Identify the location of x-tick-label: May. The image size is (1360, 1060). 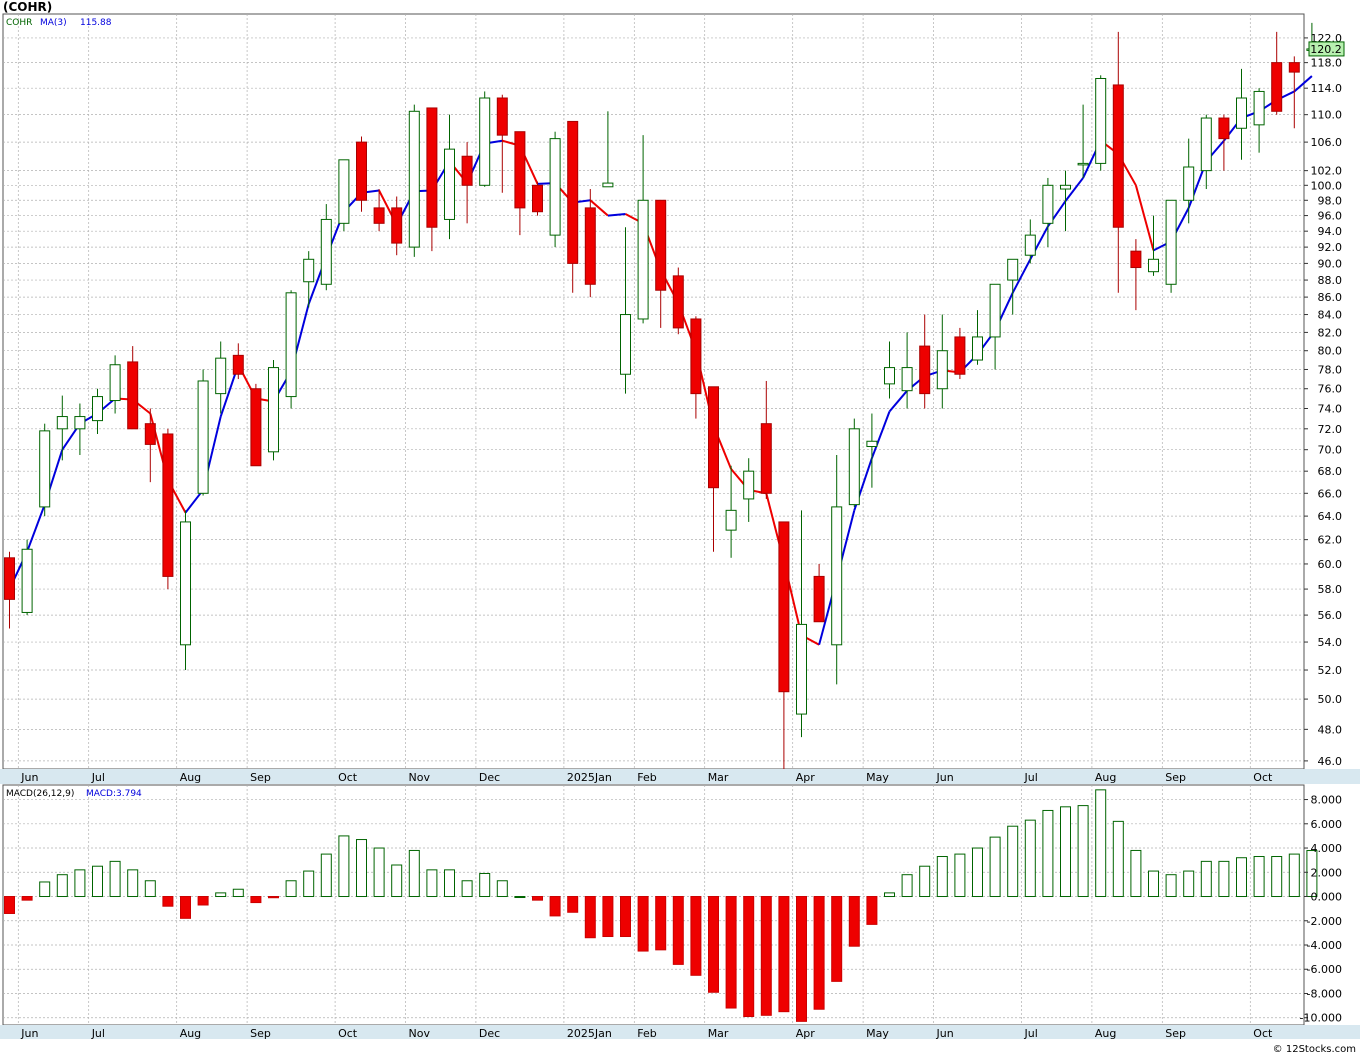
(877, 777).